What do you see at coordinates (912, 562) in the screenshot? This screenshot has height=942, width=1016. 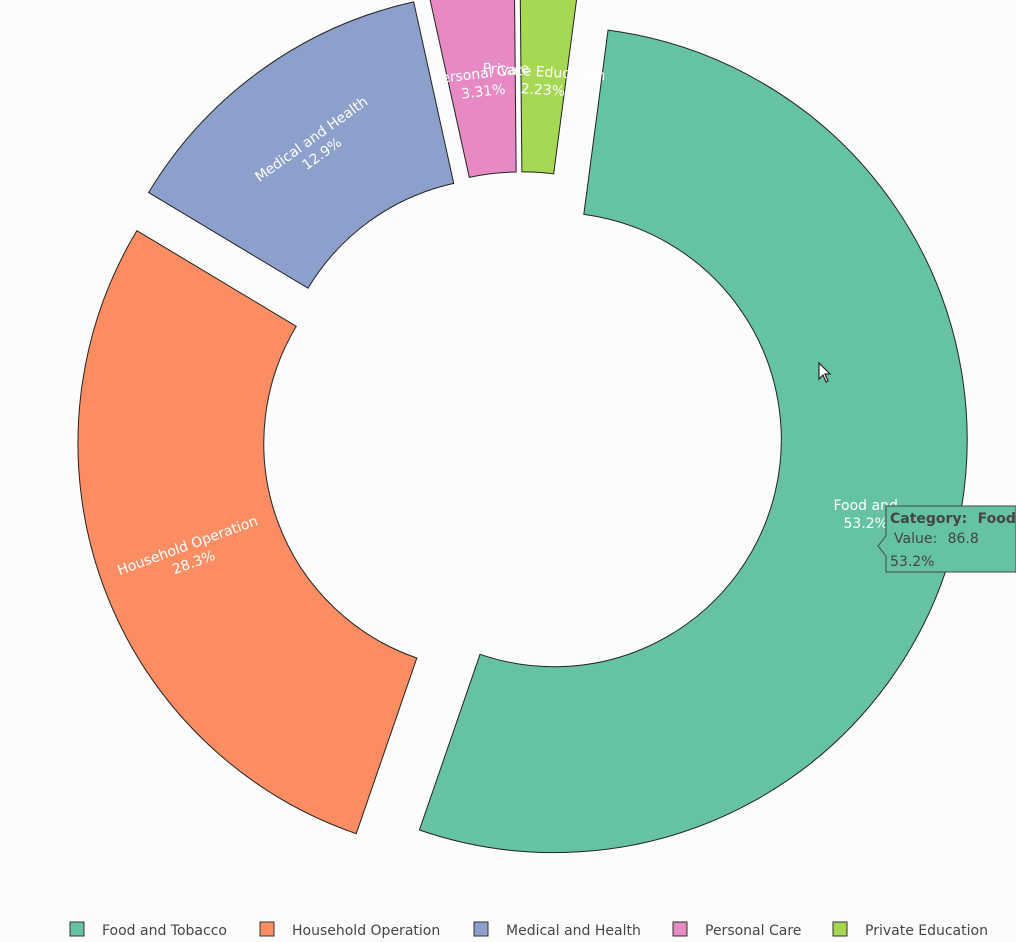 I see `tooltip-percent: 53.2%` at bounding box center [912, 562].